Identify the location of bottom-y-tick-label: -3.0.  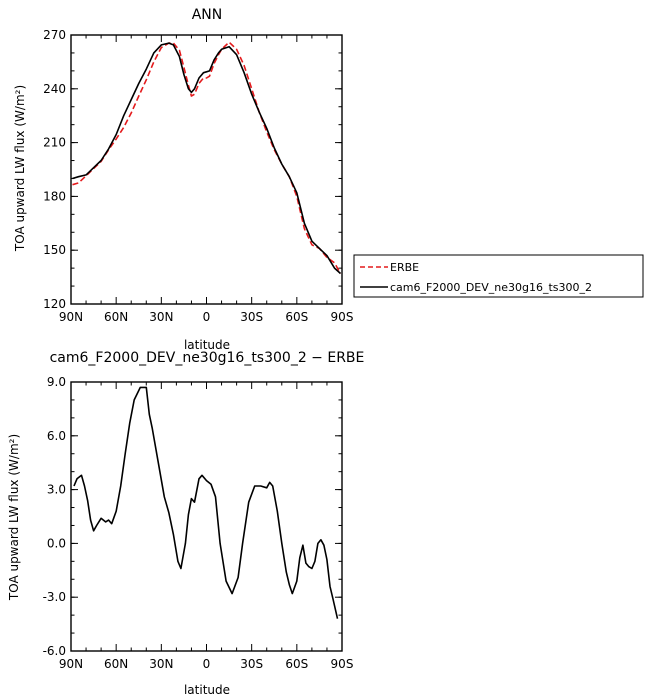
(54, 597).